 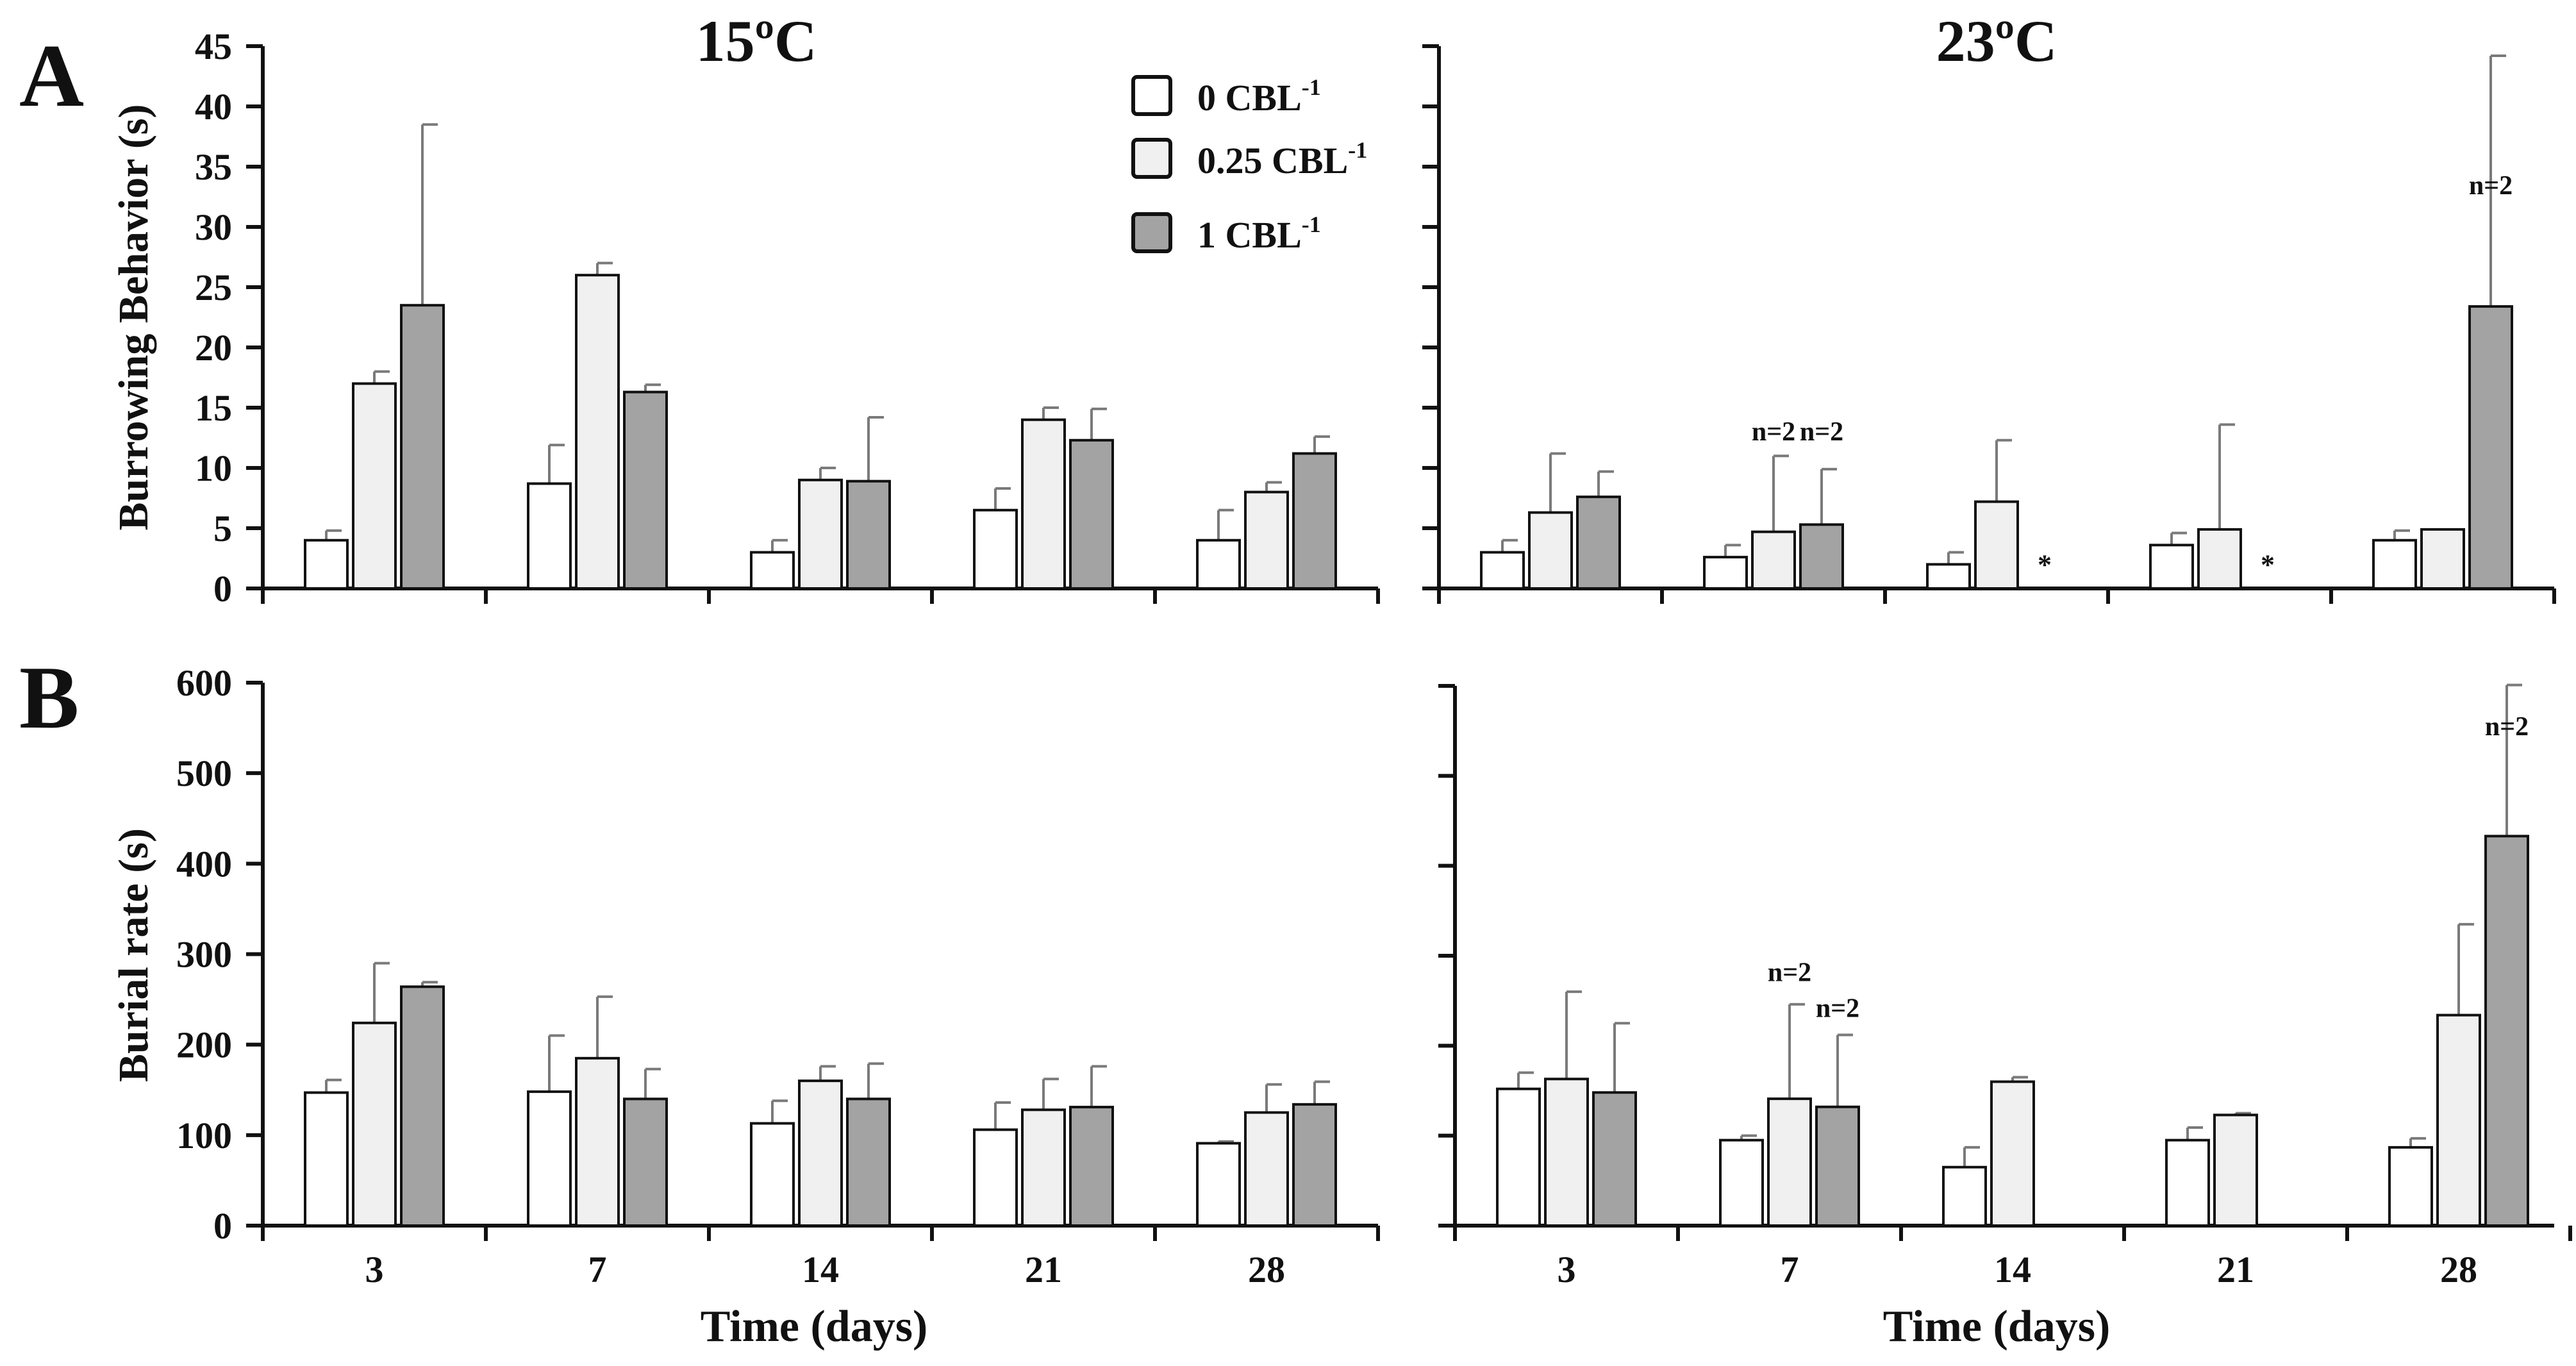 I want to click on legend-label-0: 0 CBL-1, so click(x=1259, y=96).